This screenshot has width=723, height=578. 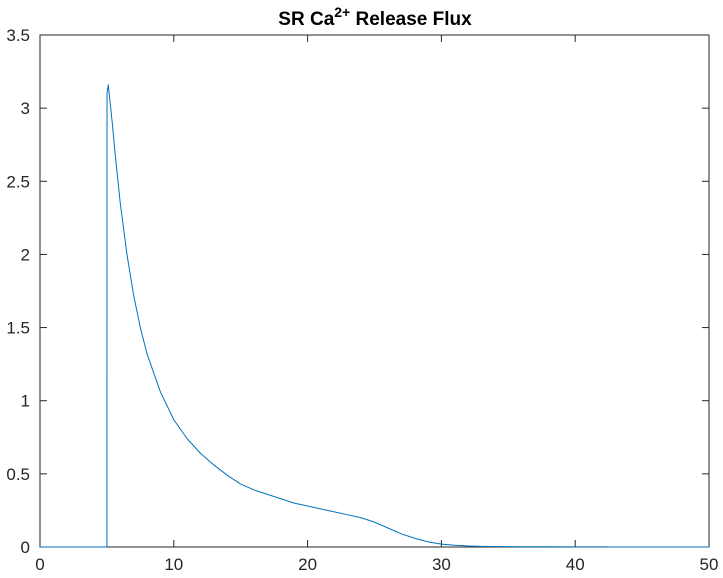 What do you see at coordinates (18, 35) in the screenshot?
I see `y-tick-label: 3.5` at bounding box center [18, 35].